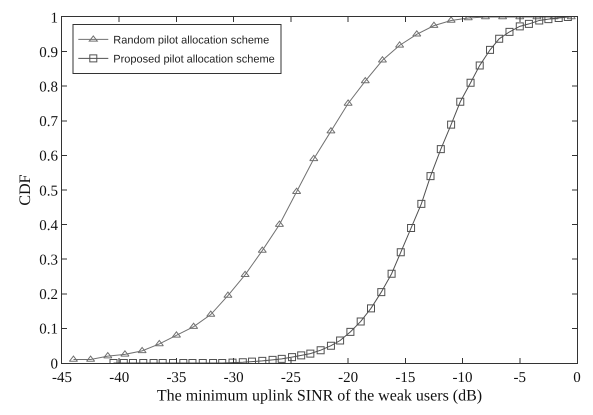 The width and height of the screenshot is (593, 415). I want to click on y-tick-label: 1, so click(54, 18).